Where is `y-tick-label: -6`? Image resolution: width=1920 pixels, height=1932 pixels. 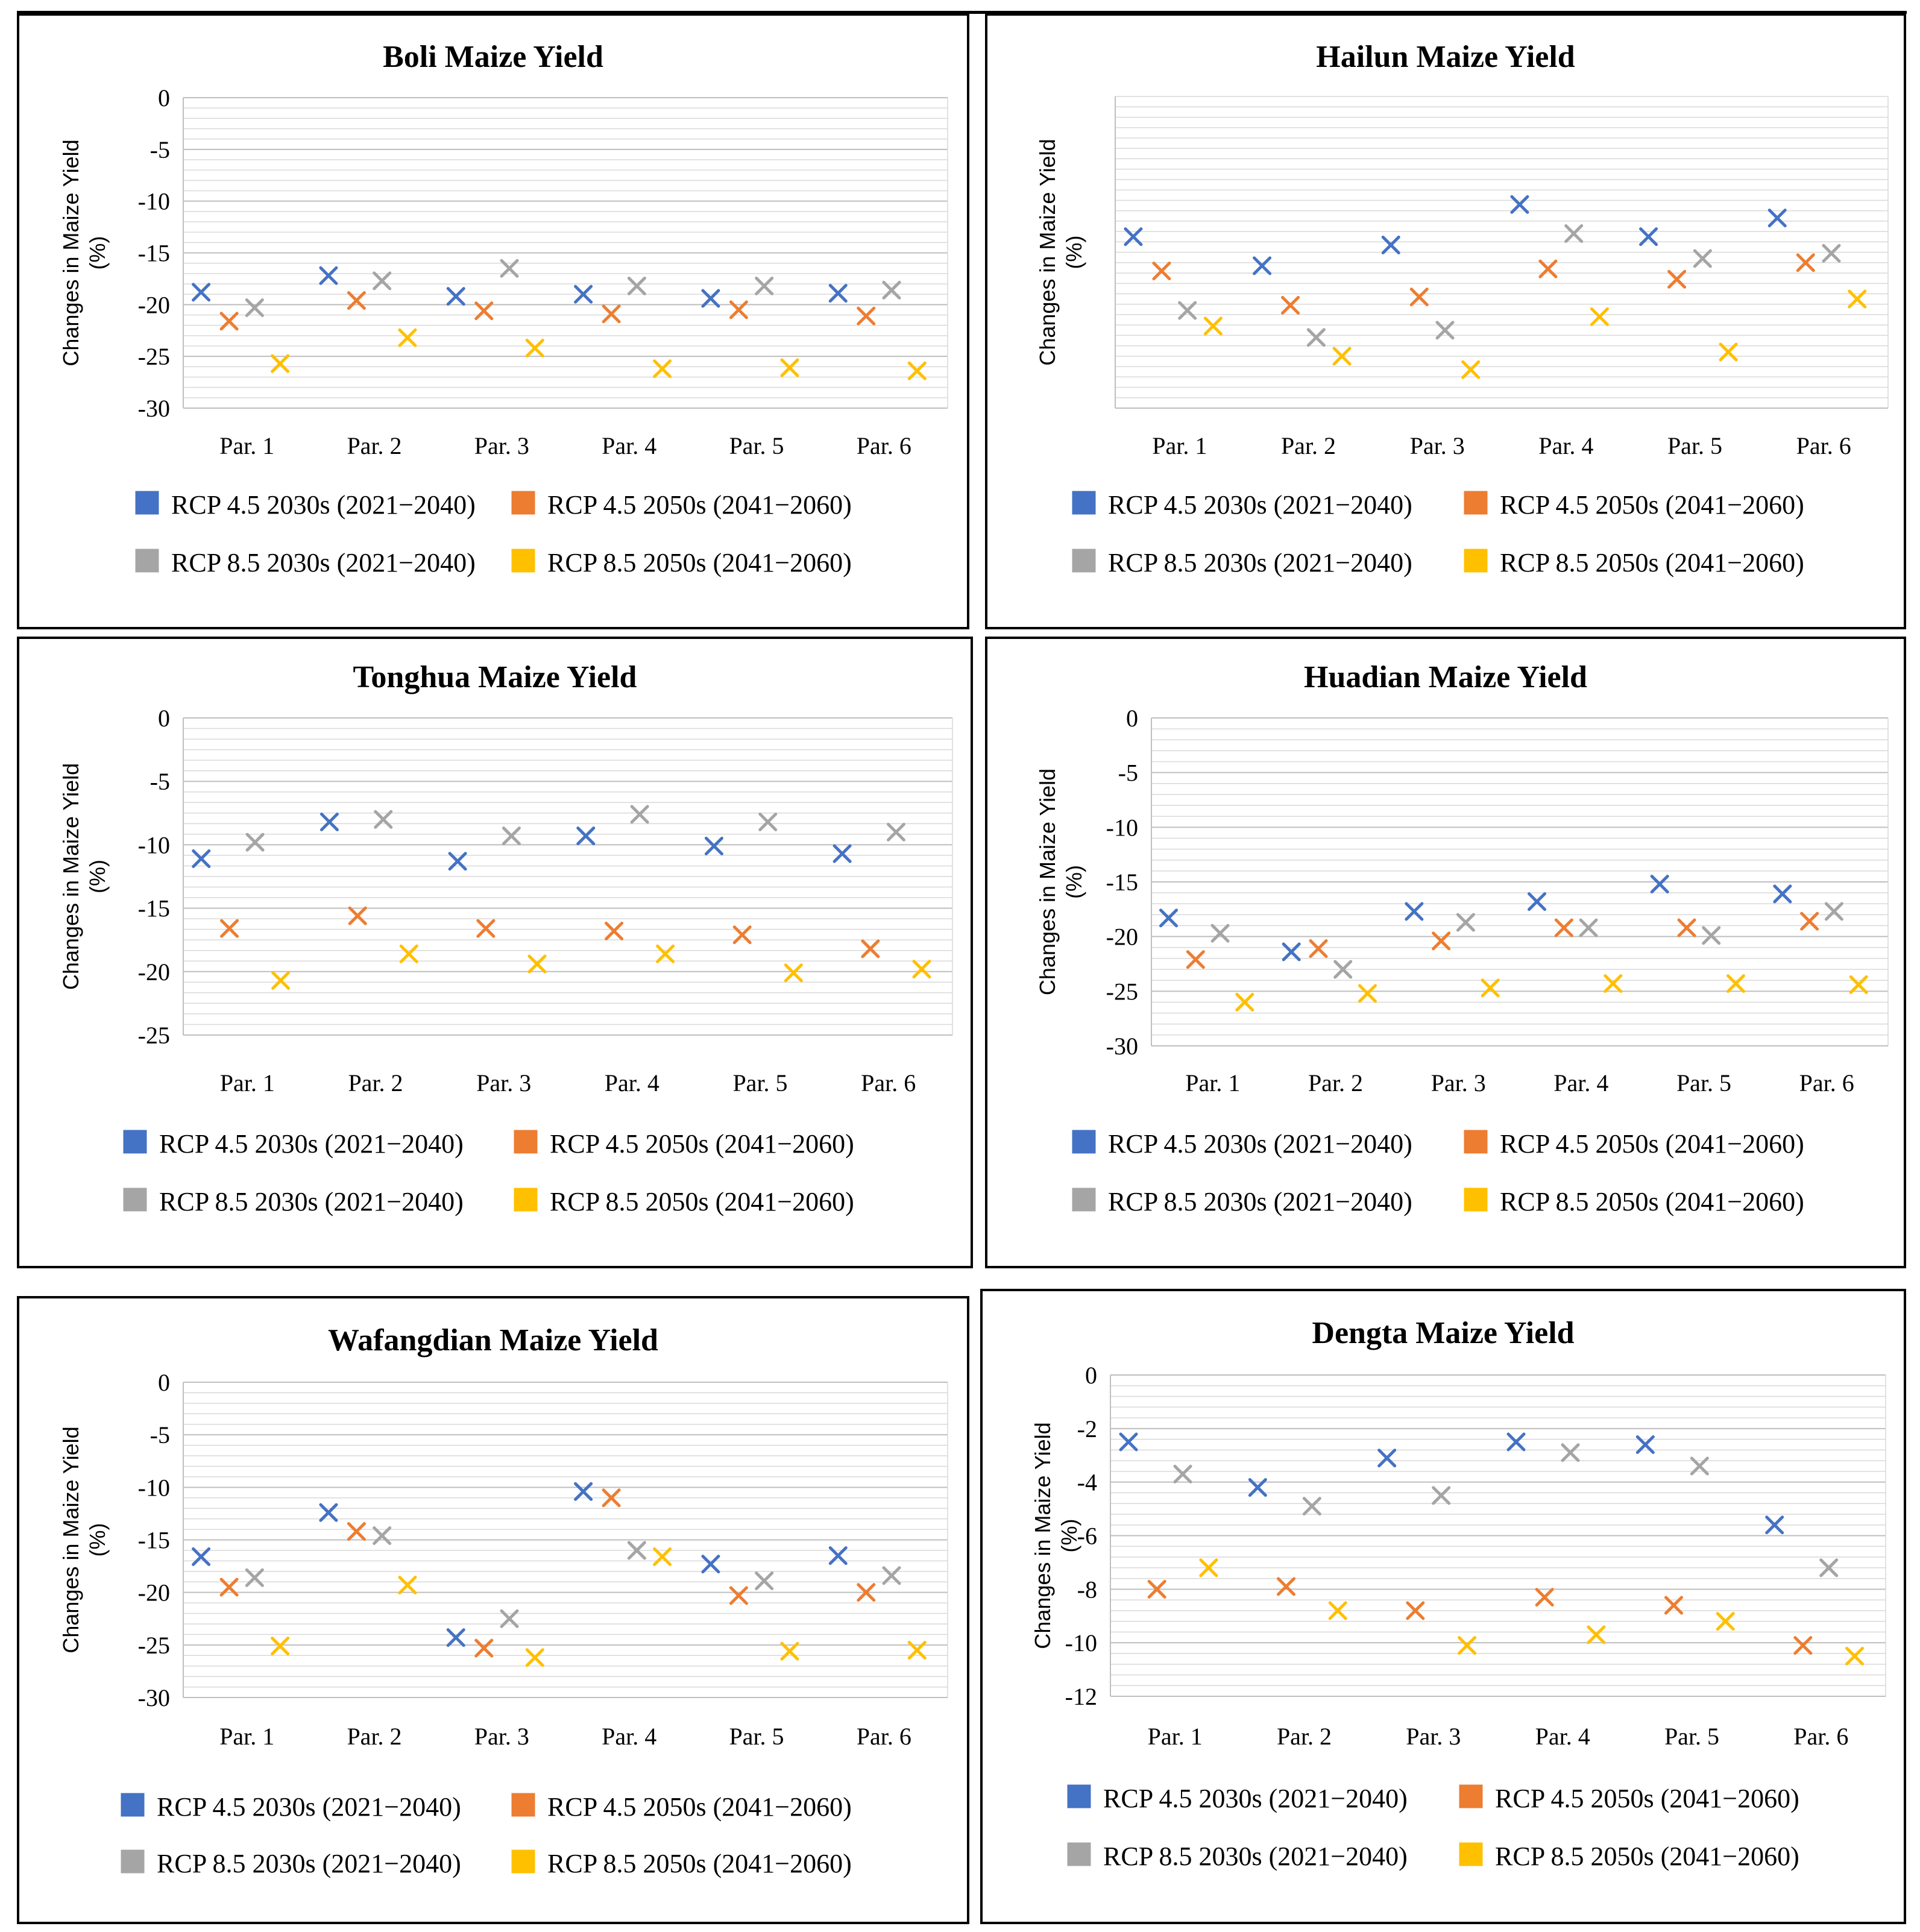
y-tick-label: -6 is located at coordinates (1087, 1536).